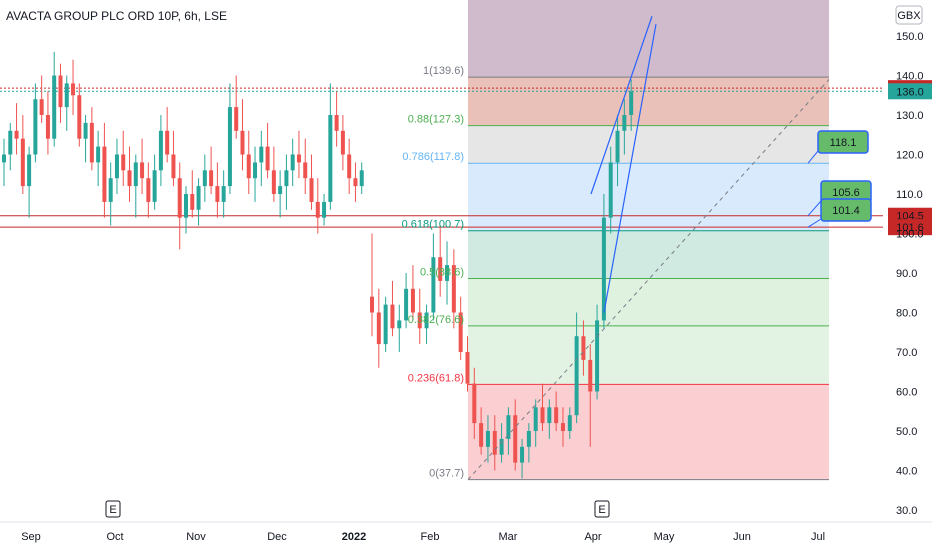 The width and height of the screenshot is (932, 555). Describe the element at coordinates (31, 537) in the screenshot. I see `x-tick-label: Sep` at that location.